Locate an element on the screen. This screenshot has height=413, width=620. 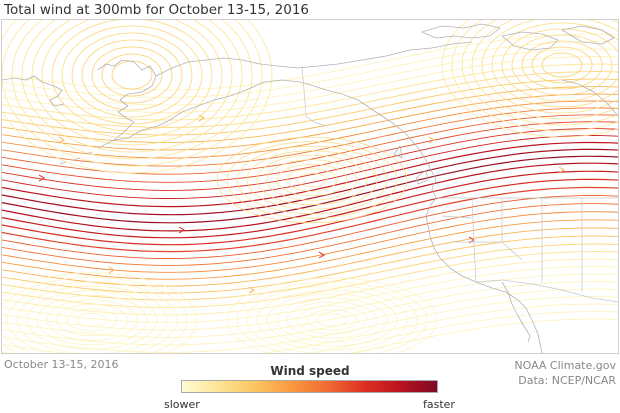
credit-source: NOAA Climate.gov is located at coordinates (565, 365).